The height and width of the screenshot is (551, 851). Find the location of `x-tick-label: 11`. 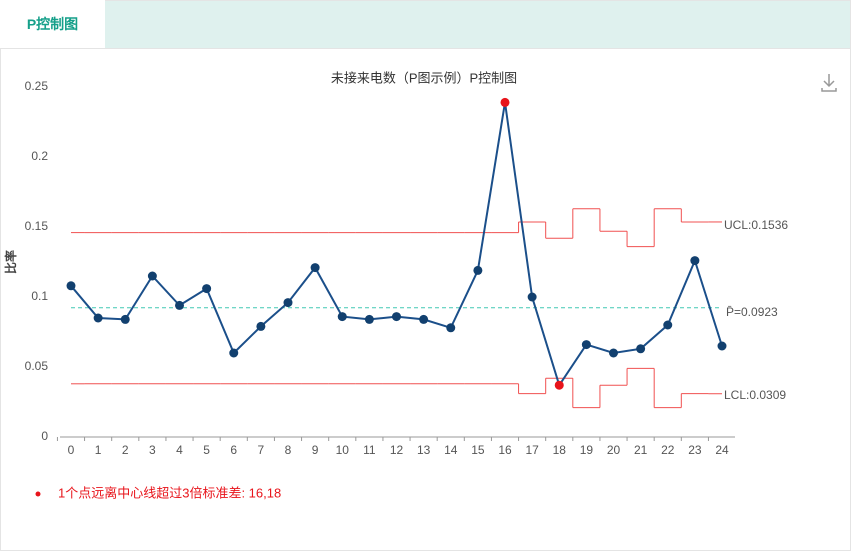

x-tick-label: 11 is located at coordinates (369, 450).